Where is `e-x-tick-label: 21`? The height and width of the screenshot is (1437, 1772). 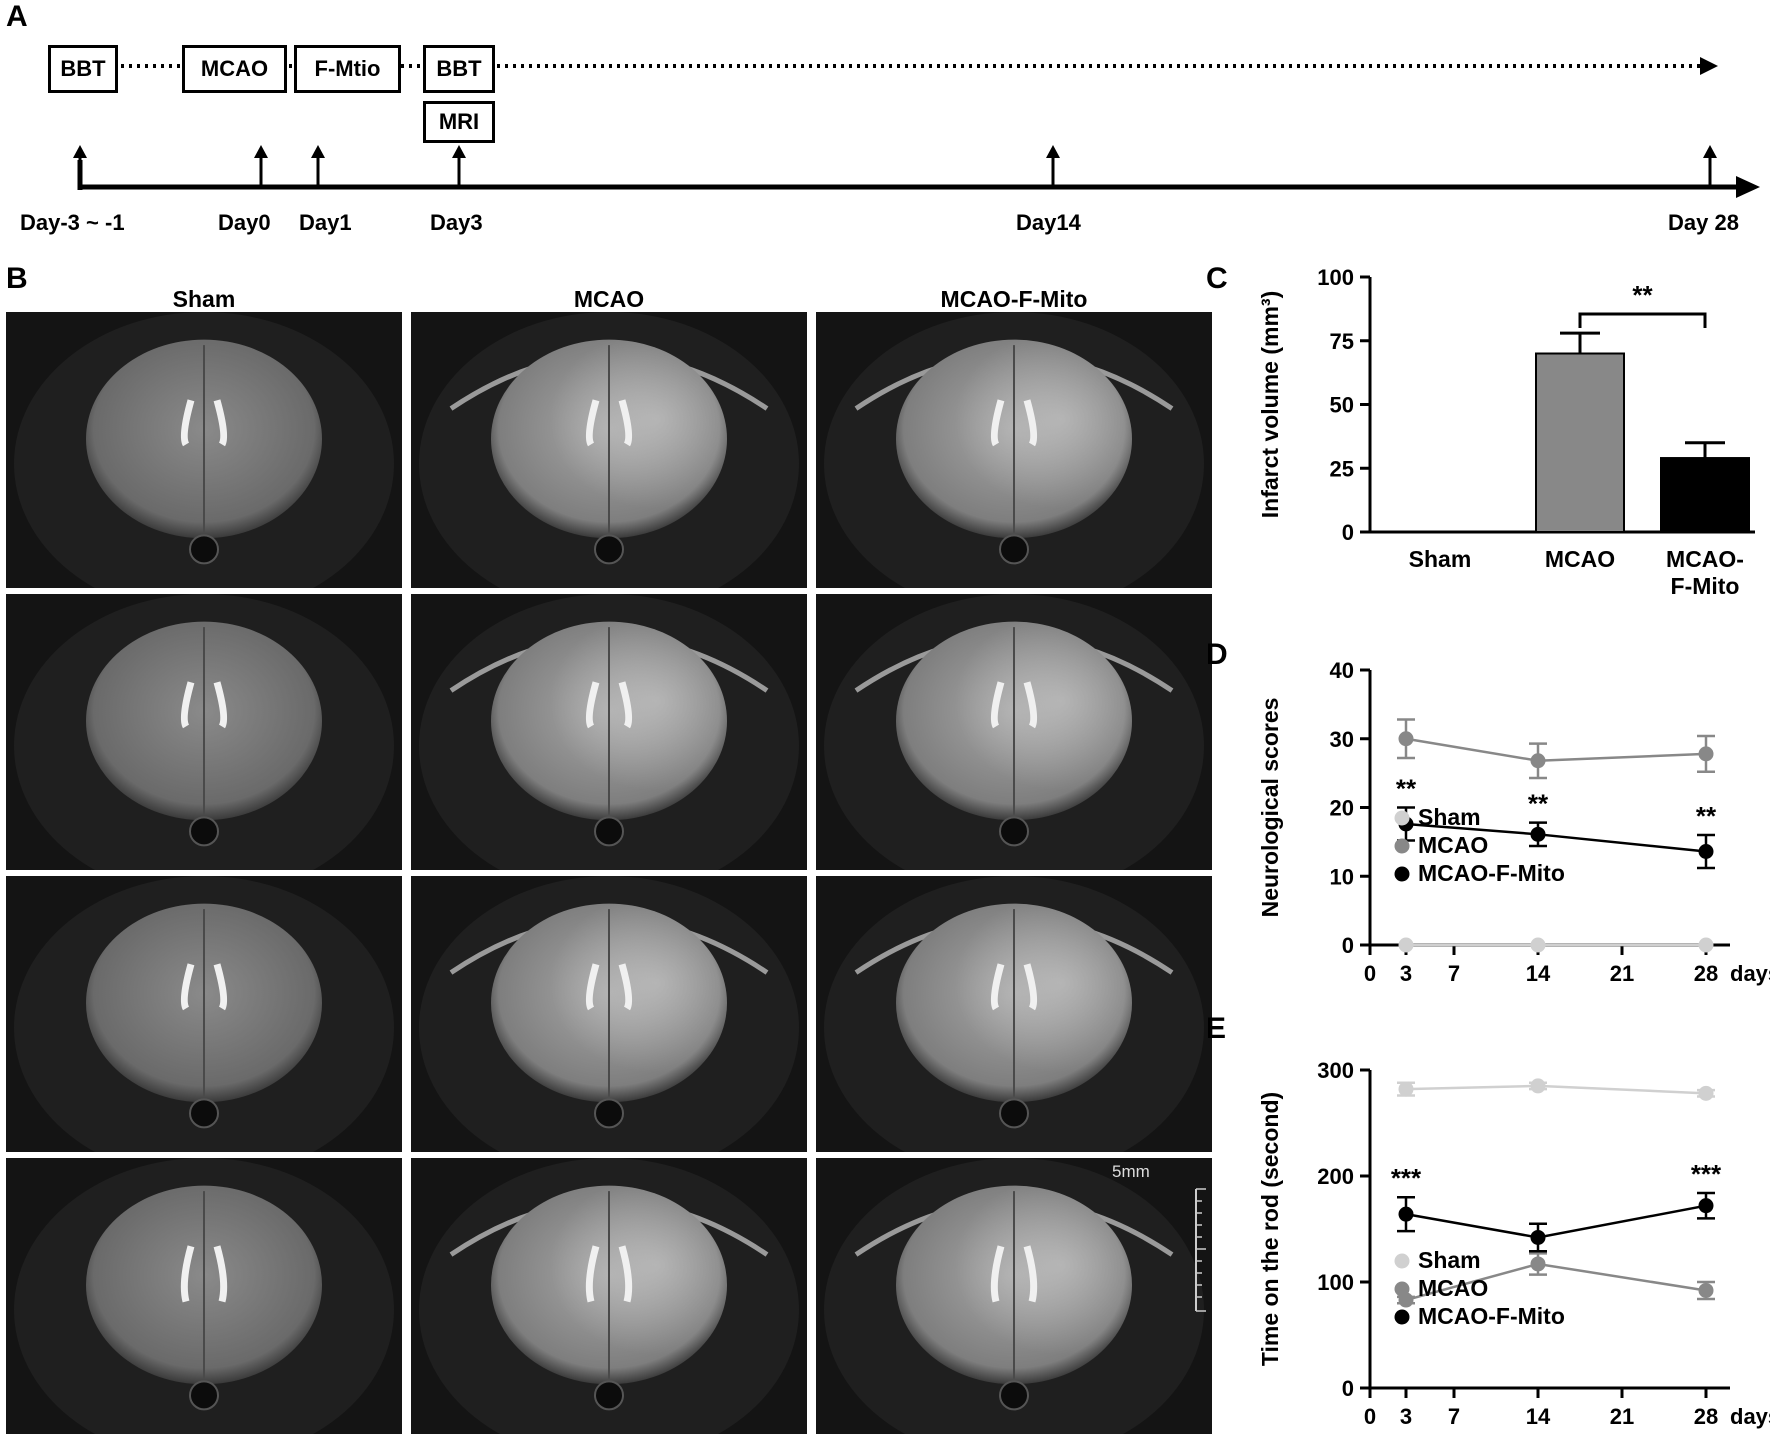 e-x-tick-label: 21 is located at coordinates (1622, 1416).